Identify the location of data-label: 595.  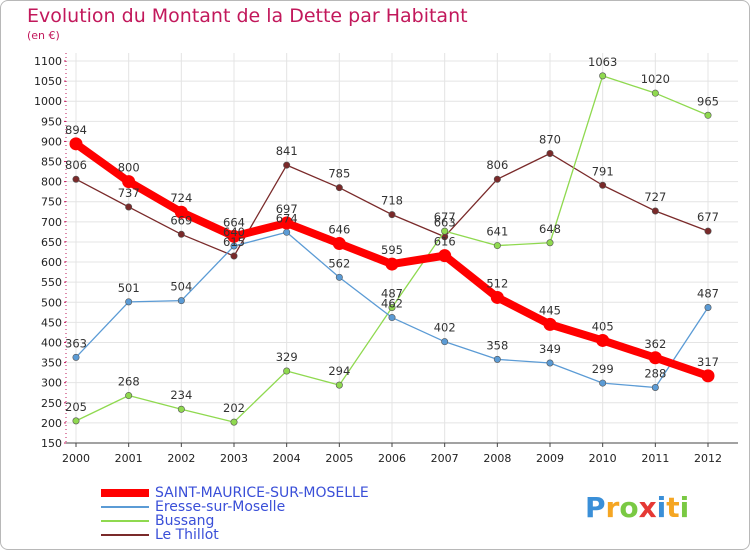
(392, 250).